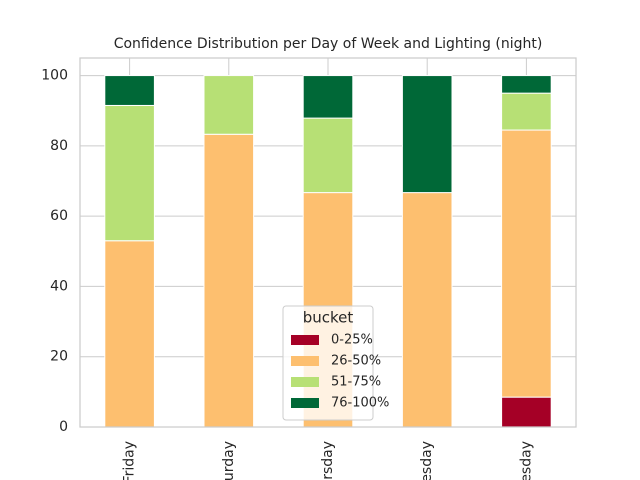  What do you see at coordinates (229, 460) in the screenshot?
I see `x-tick-label: Saturday` at bounding box center [229, 460].